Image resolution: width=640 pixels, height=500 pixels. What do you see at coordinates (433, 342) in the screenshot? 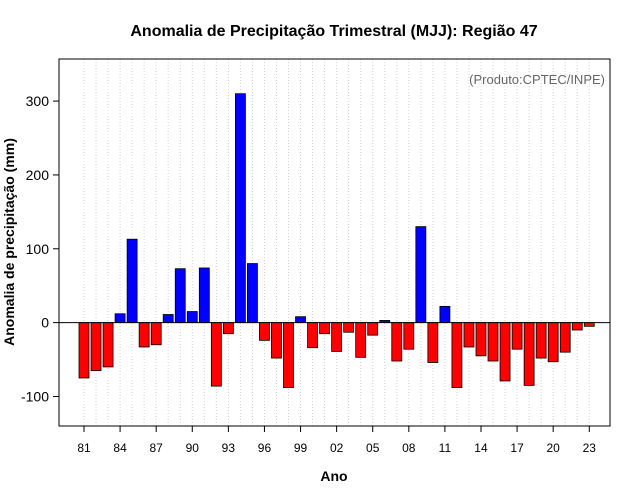
I see `bar-2010` at bounding box center [433, 342].